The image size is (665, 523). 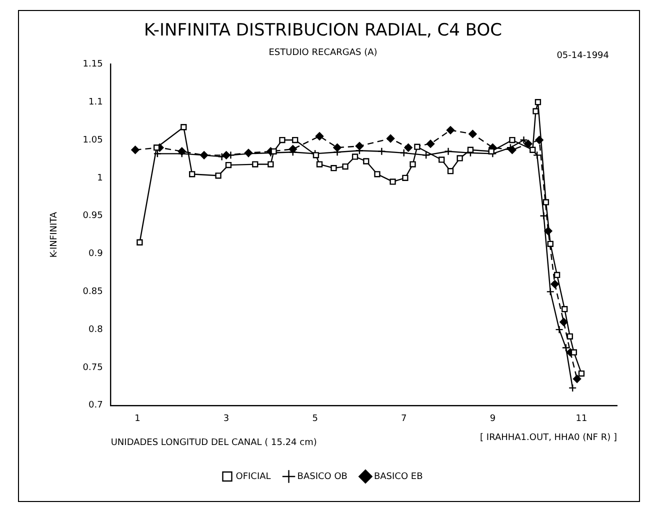 I want to click on y-tick-label: 1.15, so click(x=92, y=65).